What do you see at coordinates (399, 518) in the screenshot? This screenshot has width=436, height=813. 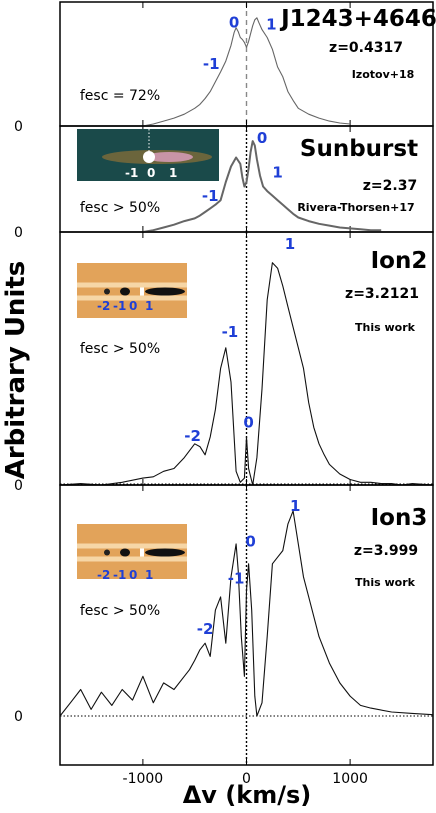 I see `object-name: Ion3` at bounding box center [399, 518].